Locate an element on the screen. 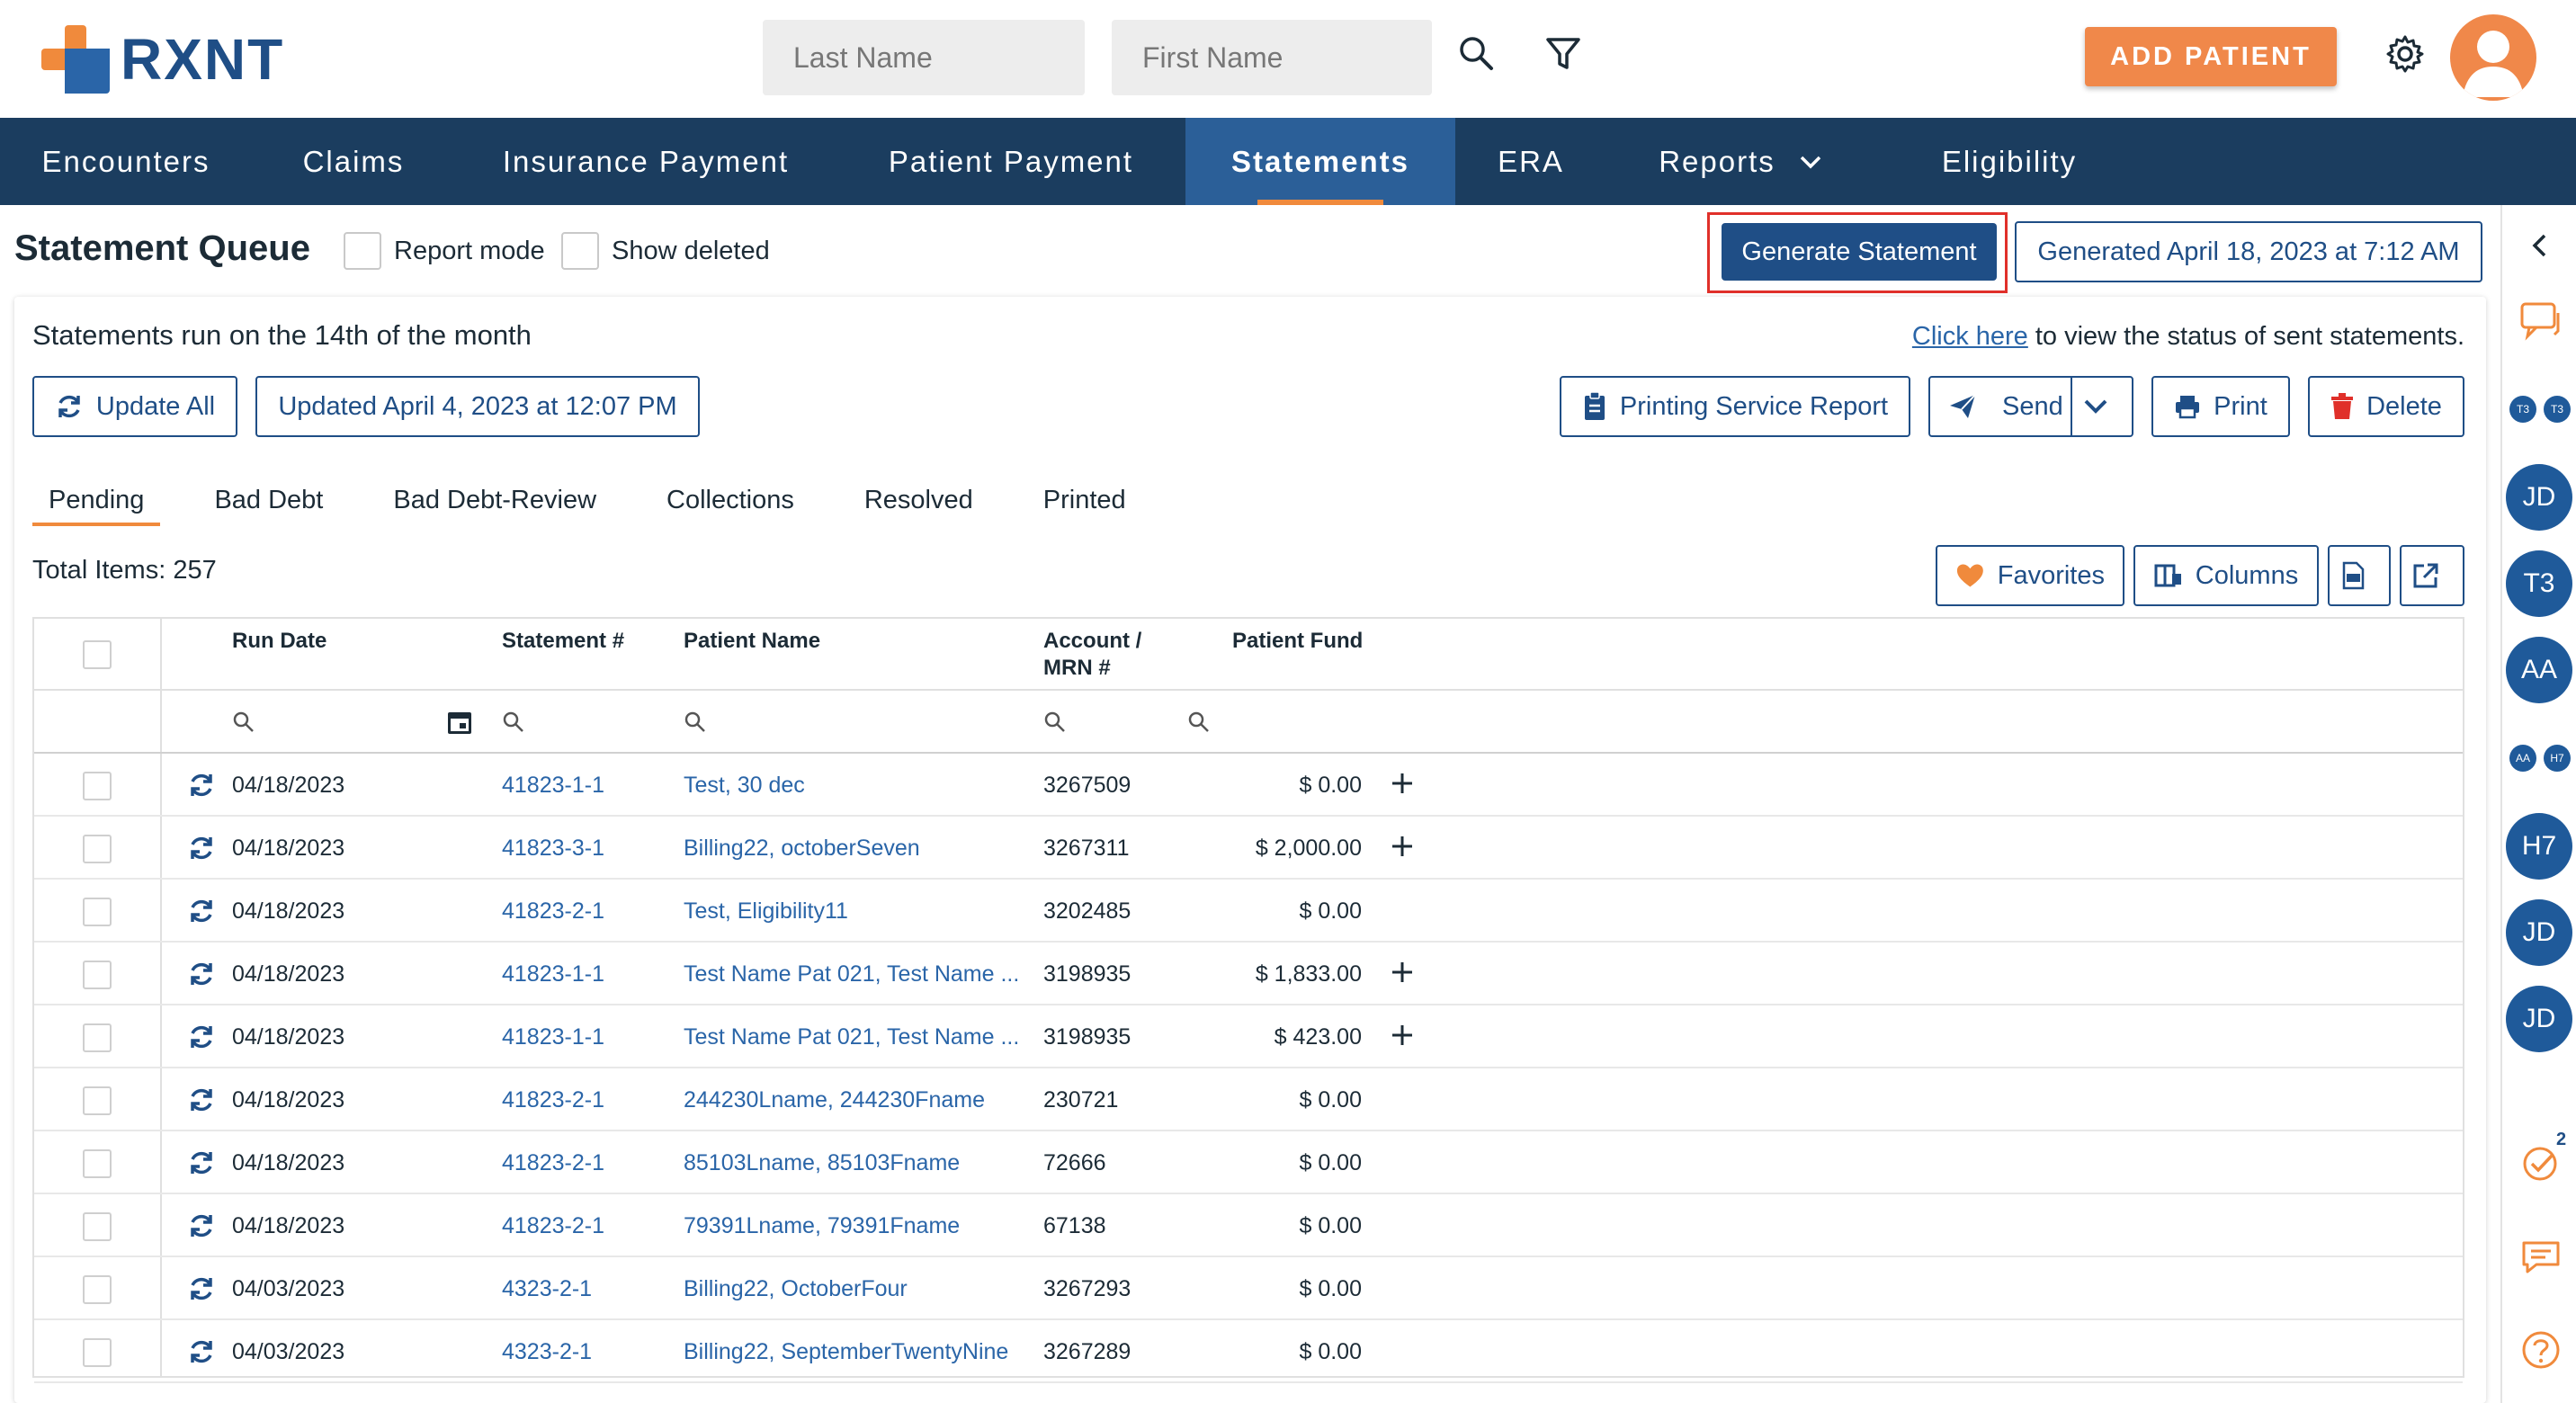 This screenshot has width=2576, height=1403. header-run-date: Run Date is located at coordinates (279, 641).